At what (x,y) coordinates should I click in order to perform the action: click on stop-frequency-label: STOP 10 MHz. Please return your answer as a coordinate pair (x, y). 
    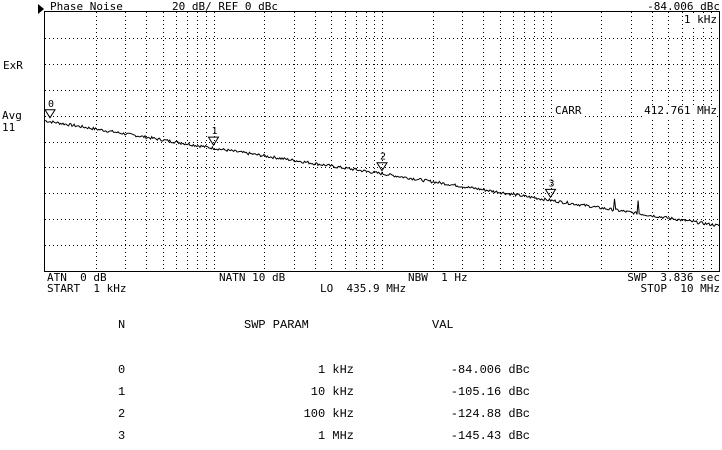
    Looking at the image, I should click on (680, 288).